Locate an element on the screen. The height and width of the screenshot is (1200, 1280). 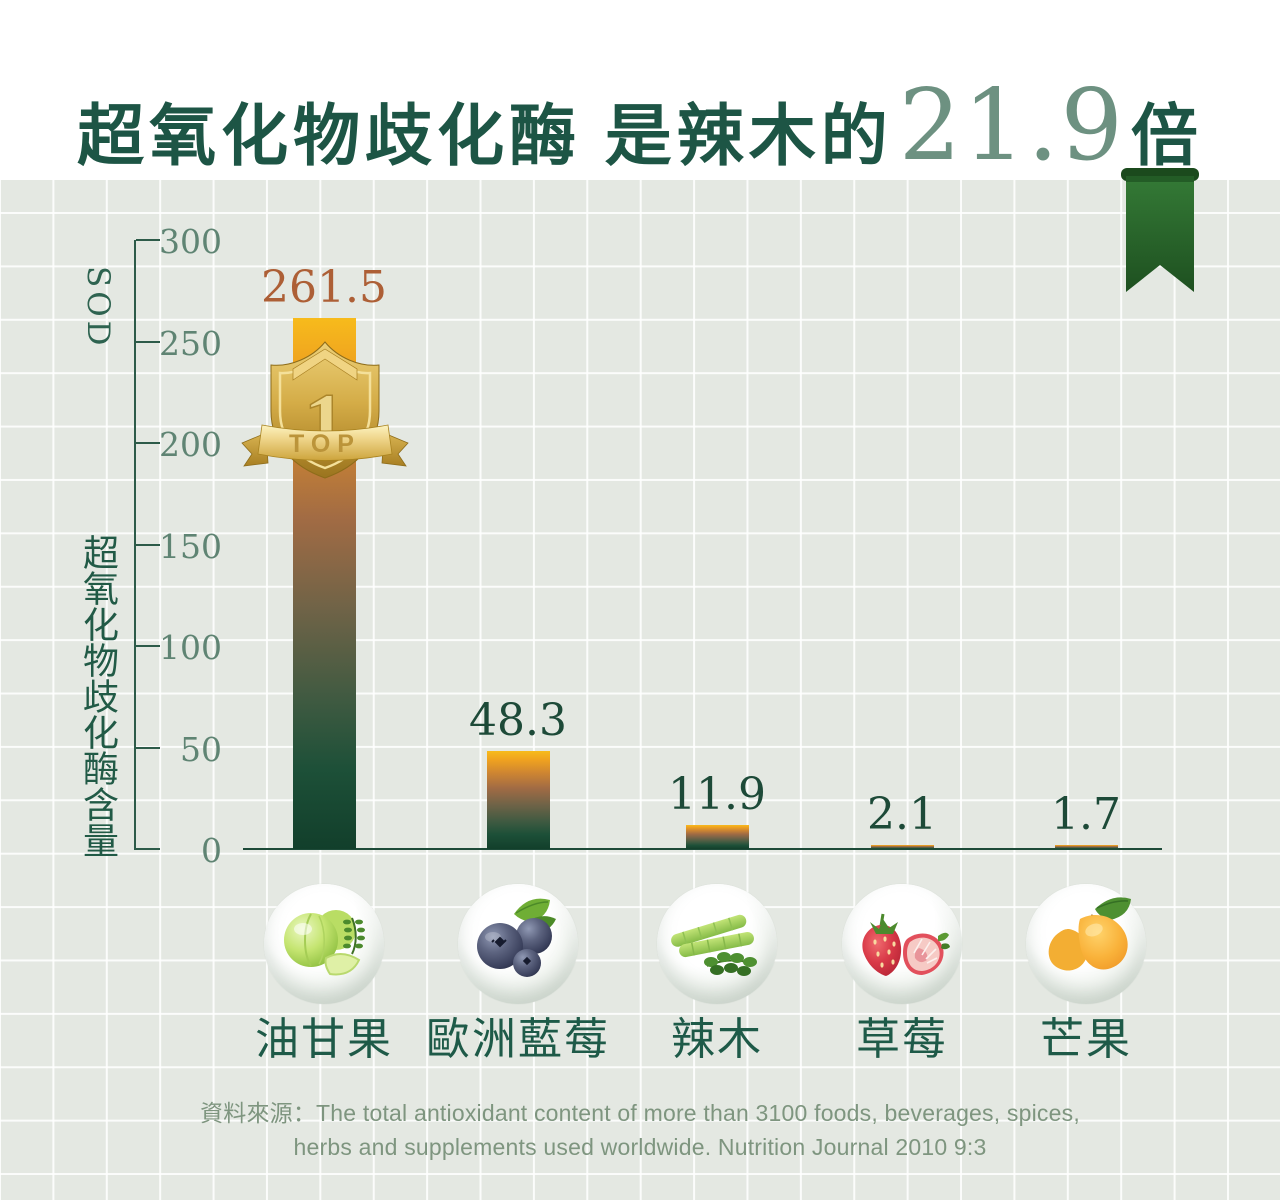
fruit-bubble-moringa is located at coordinates (717, 944).